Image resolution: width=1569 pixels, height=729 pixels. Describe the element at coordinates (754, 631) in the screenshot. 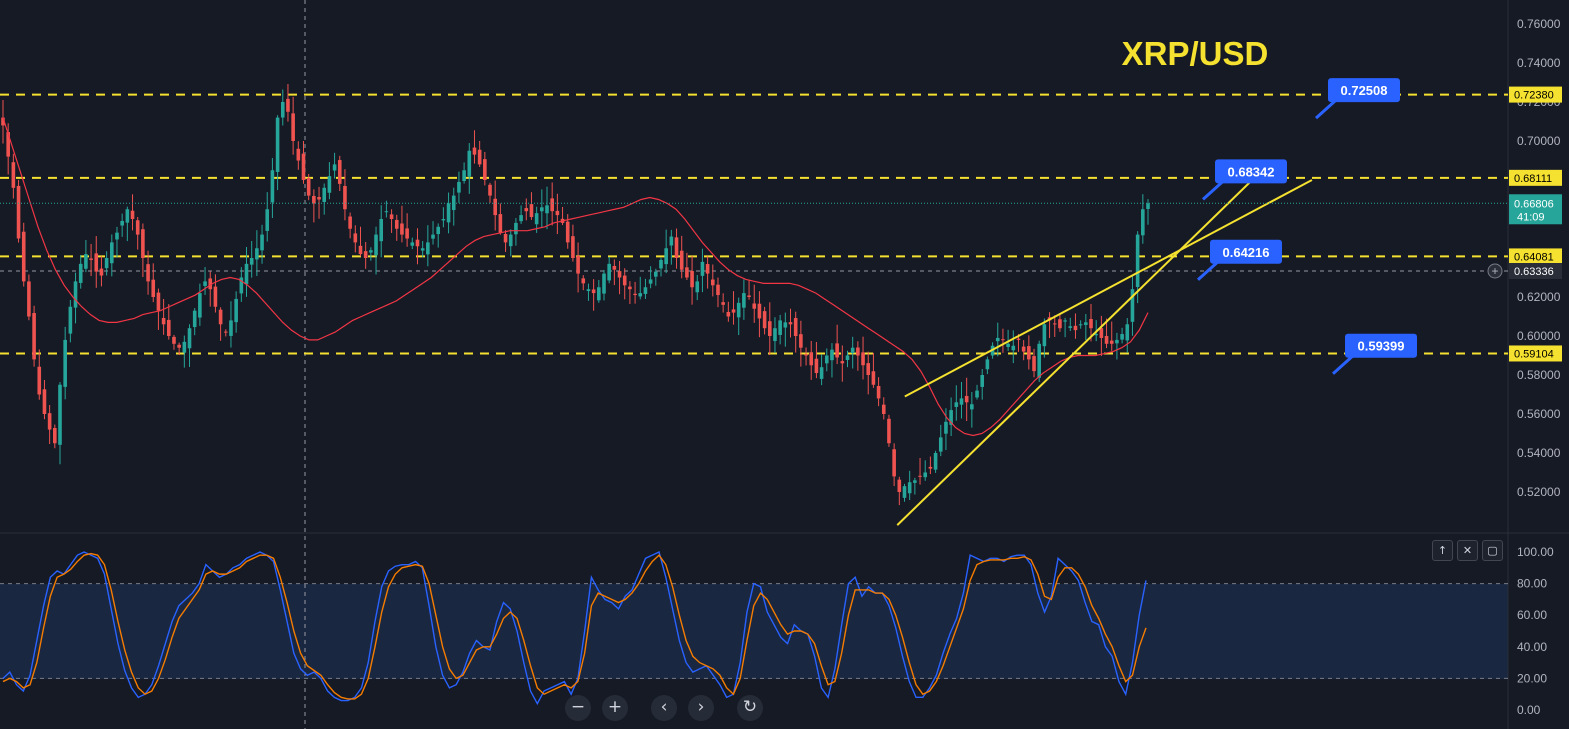

I see `oscillator-band` at that location.